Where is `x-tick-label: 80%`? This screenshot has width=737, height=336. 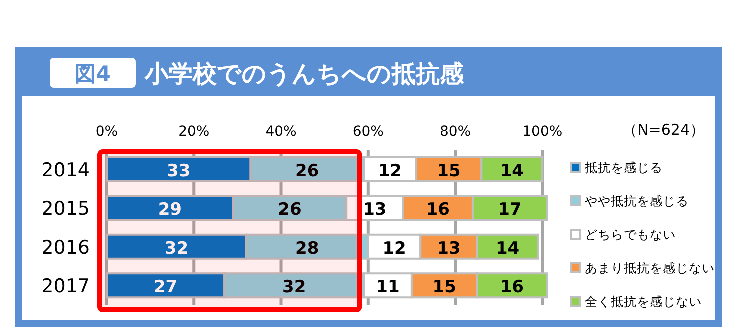
x-tick-label: 80% is located at coordinates (456, 132).